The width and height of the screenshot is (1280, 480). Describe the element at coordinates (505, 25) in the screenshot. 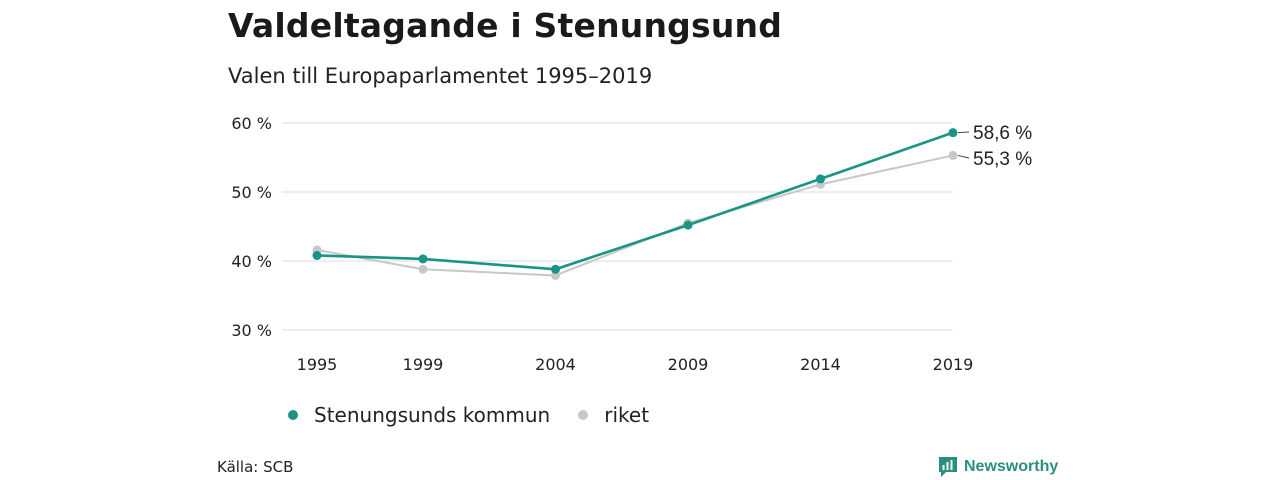

I see `chart-title: Valdeltagande i Stenungsund` at that location.